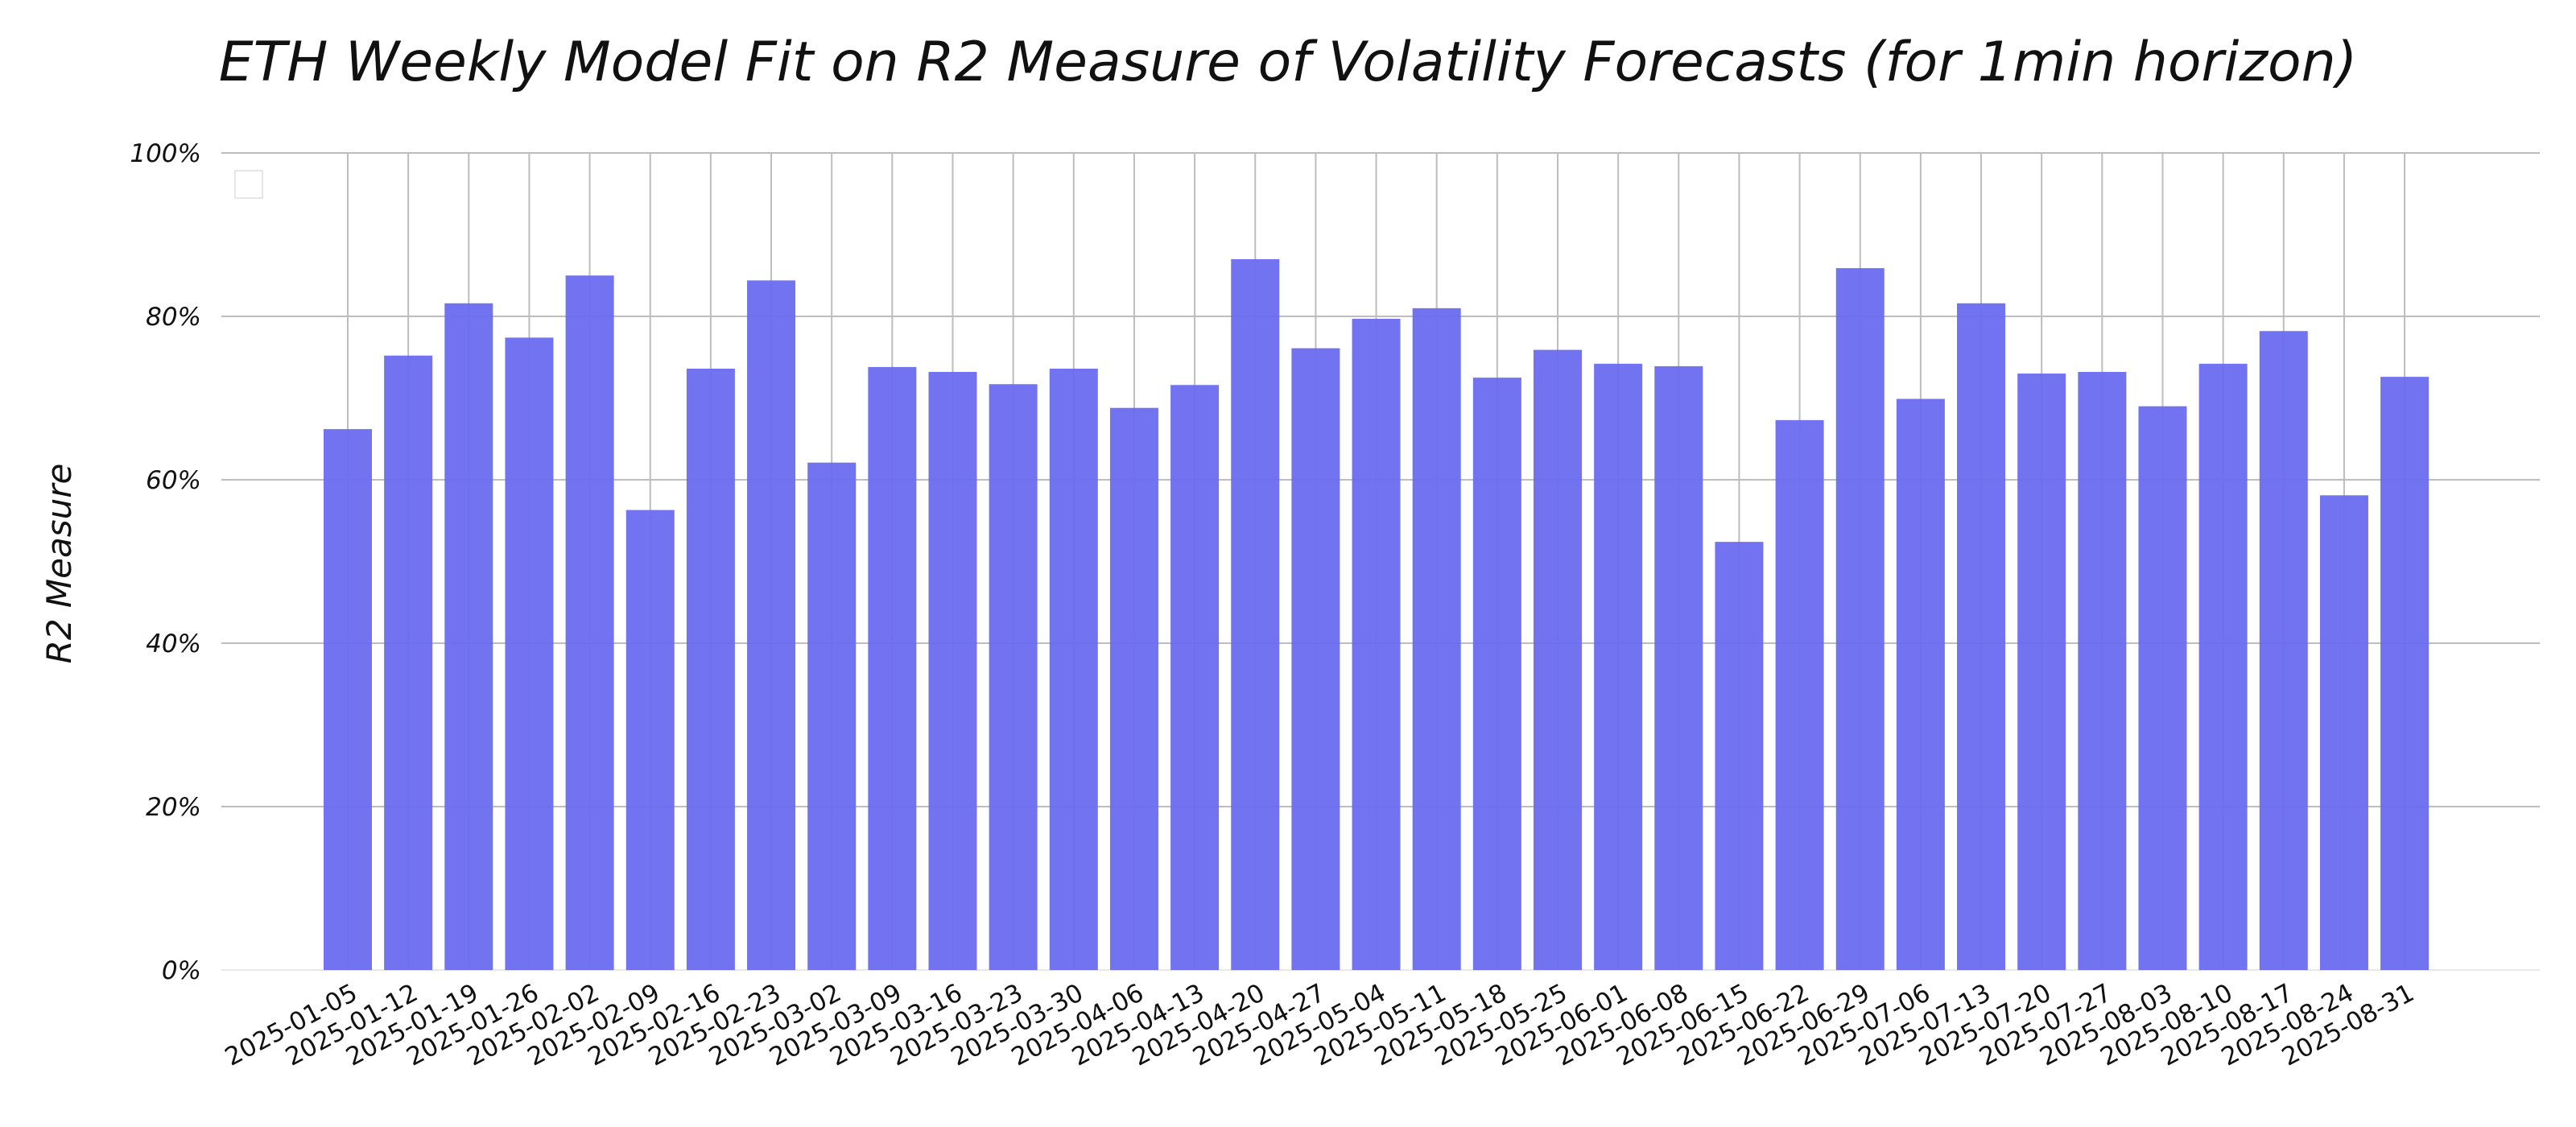 Image resolution: width=2576 pixels, height=1127 pixels. Describe the element at coordinates (181, 970) in the screenshot. I see `y-tick-label: 0%` at that location.